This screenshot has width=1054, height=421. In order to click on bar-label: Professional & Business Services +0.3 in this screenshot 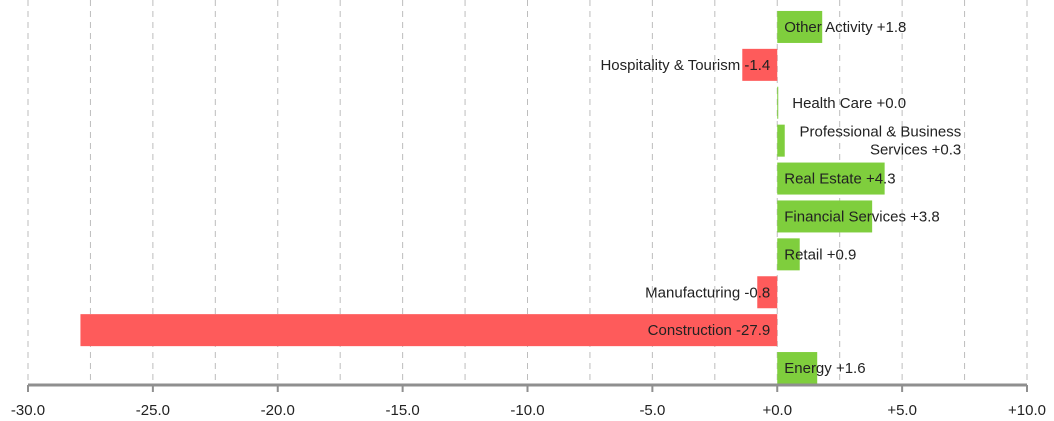, I will do `click(881, 141)`.